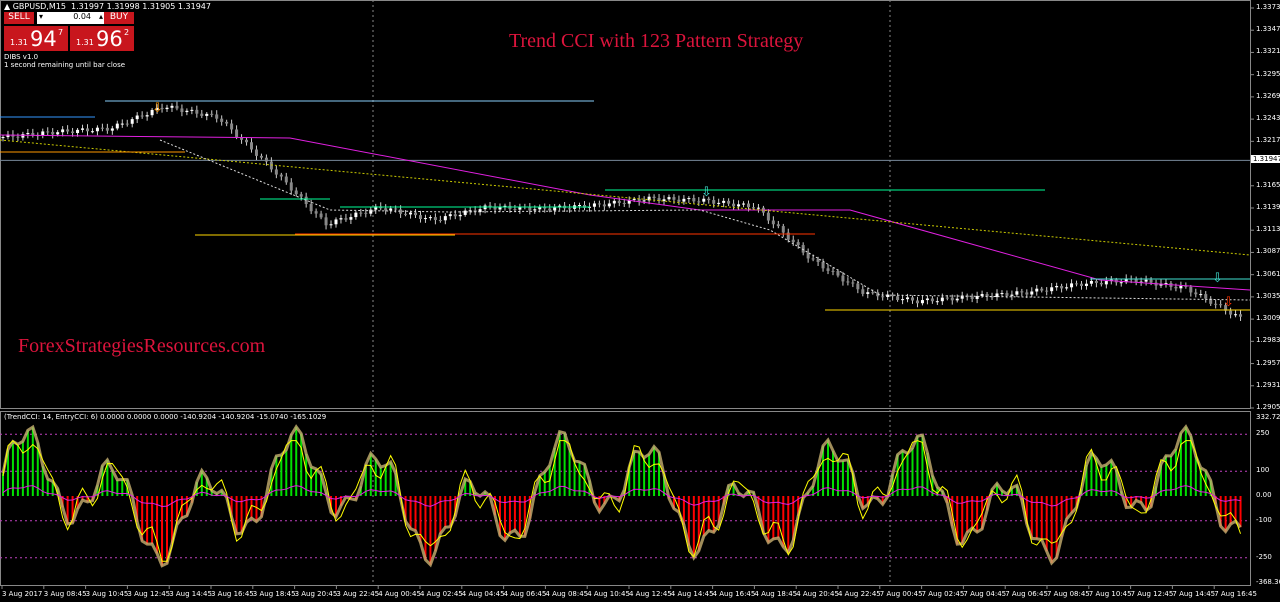 Image resolution: width=1280 pixels, height=602 pixels. What do you see at coordinates (1268, 340) in the screenshot?
I see `price-axis-label: 1.29830` at bounding box center [1268, 340].